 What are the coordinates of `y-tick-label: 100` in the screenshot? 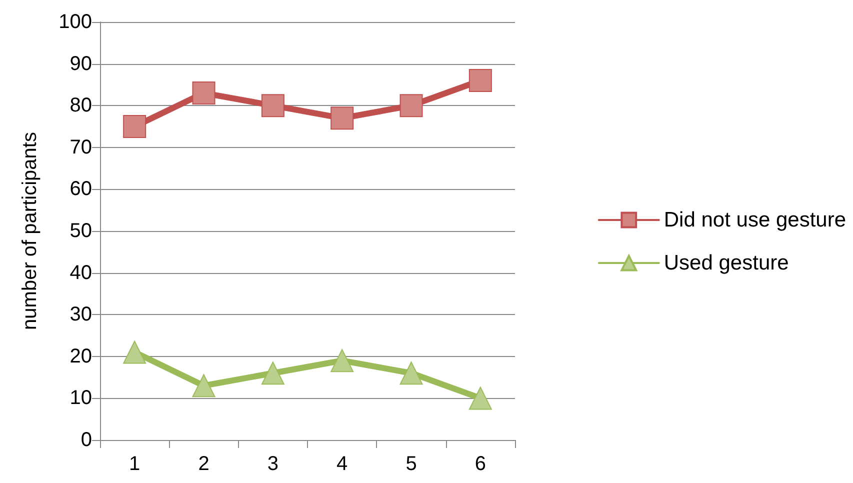 It's located at (75, 22).